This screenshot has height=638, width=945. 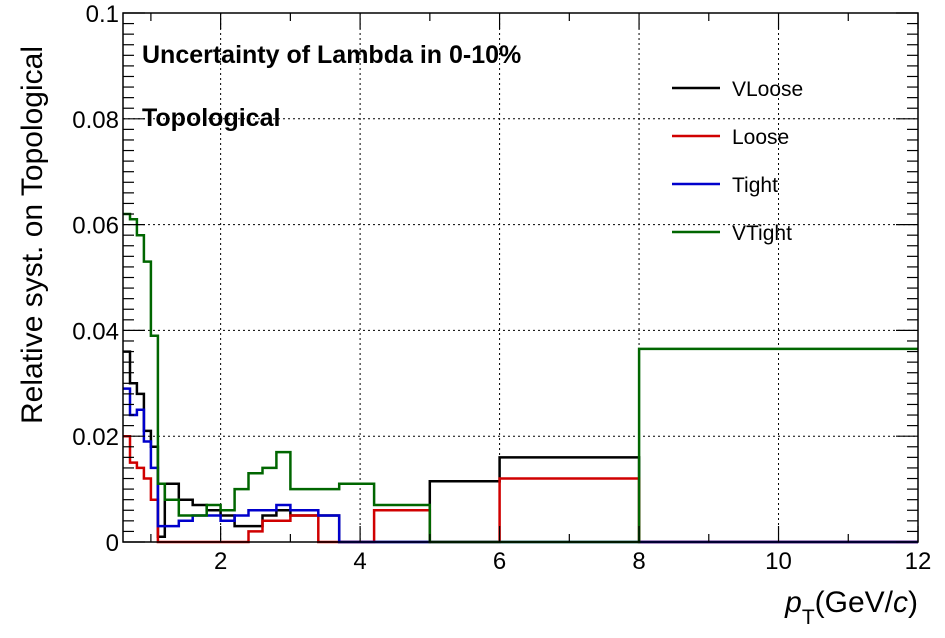 What do you see at coordinates (793, 602) in the screenshot?
I see `x-axis-title-p: p` at bounding box center [793, 602].